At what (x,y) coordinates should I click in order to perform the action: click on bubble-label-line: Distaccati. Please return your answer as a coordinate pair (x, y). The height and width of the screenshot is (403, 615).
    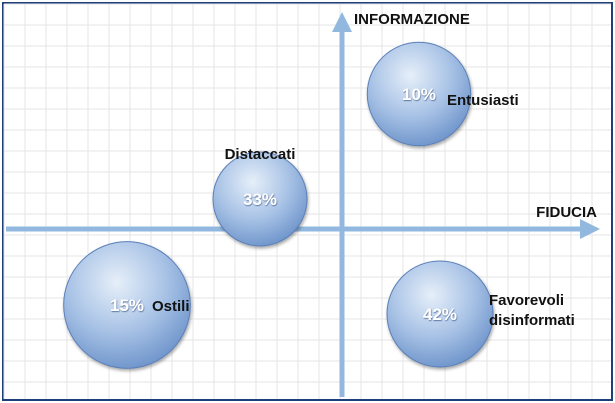
    Looking at the image, I should click on (260, 154).